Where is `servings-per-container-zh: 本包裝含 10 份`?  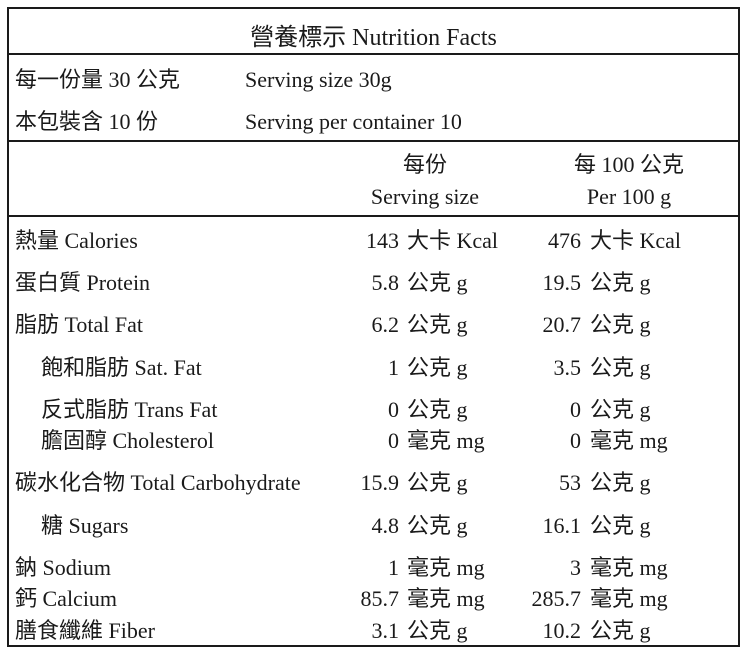 servings-per-container-zh: 本包裝含 10 份 is located at coordinates (87, 121).